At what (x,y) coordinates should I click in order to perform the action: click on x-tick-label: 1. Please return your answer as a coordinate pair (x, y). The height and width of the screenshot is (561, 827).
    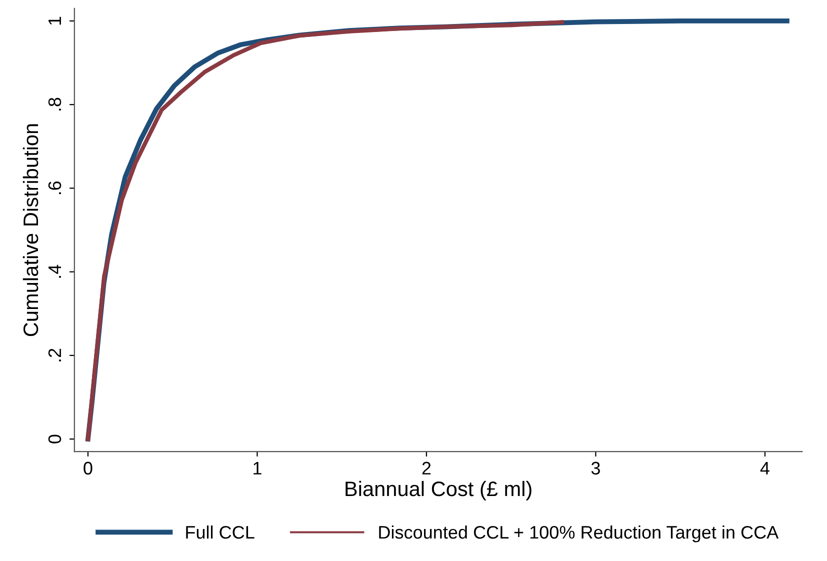
    Looking at the image, I should click on (258, 468).